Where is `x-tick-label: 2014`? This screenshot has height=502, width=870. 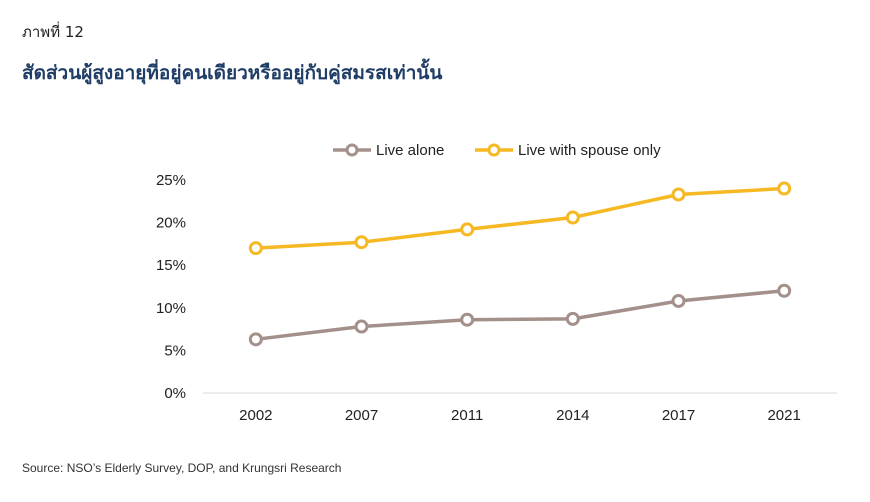
x-tick-label: 2014 is located at coordinates (572, 415).